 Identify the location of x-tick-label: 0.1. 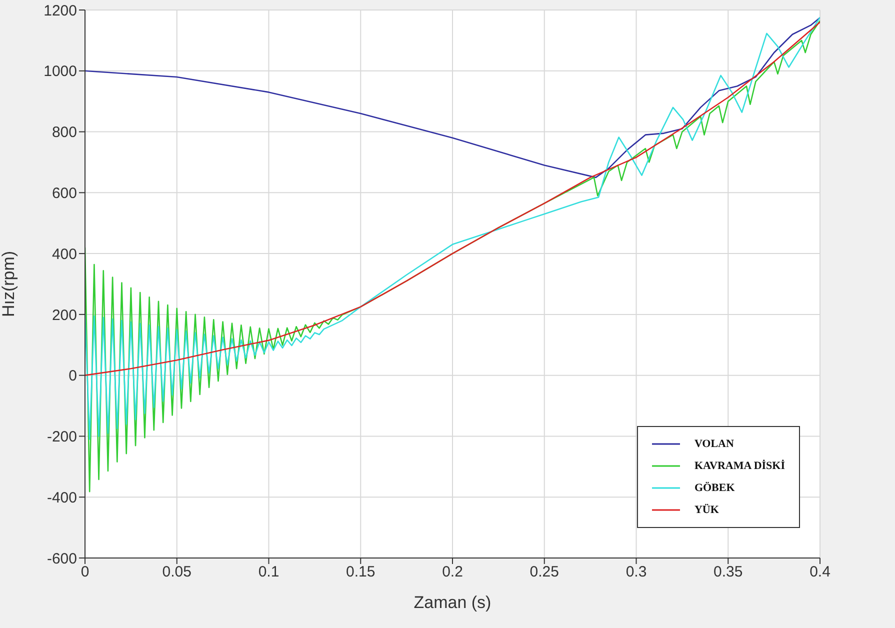
(269, 572).